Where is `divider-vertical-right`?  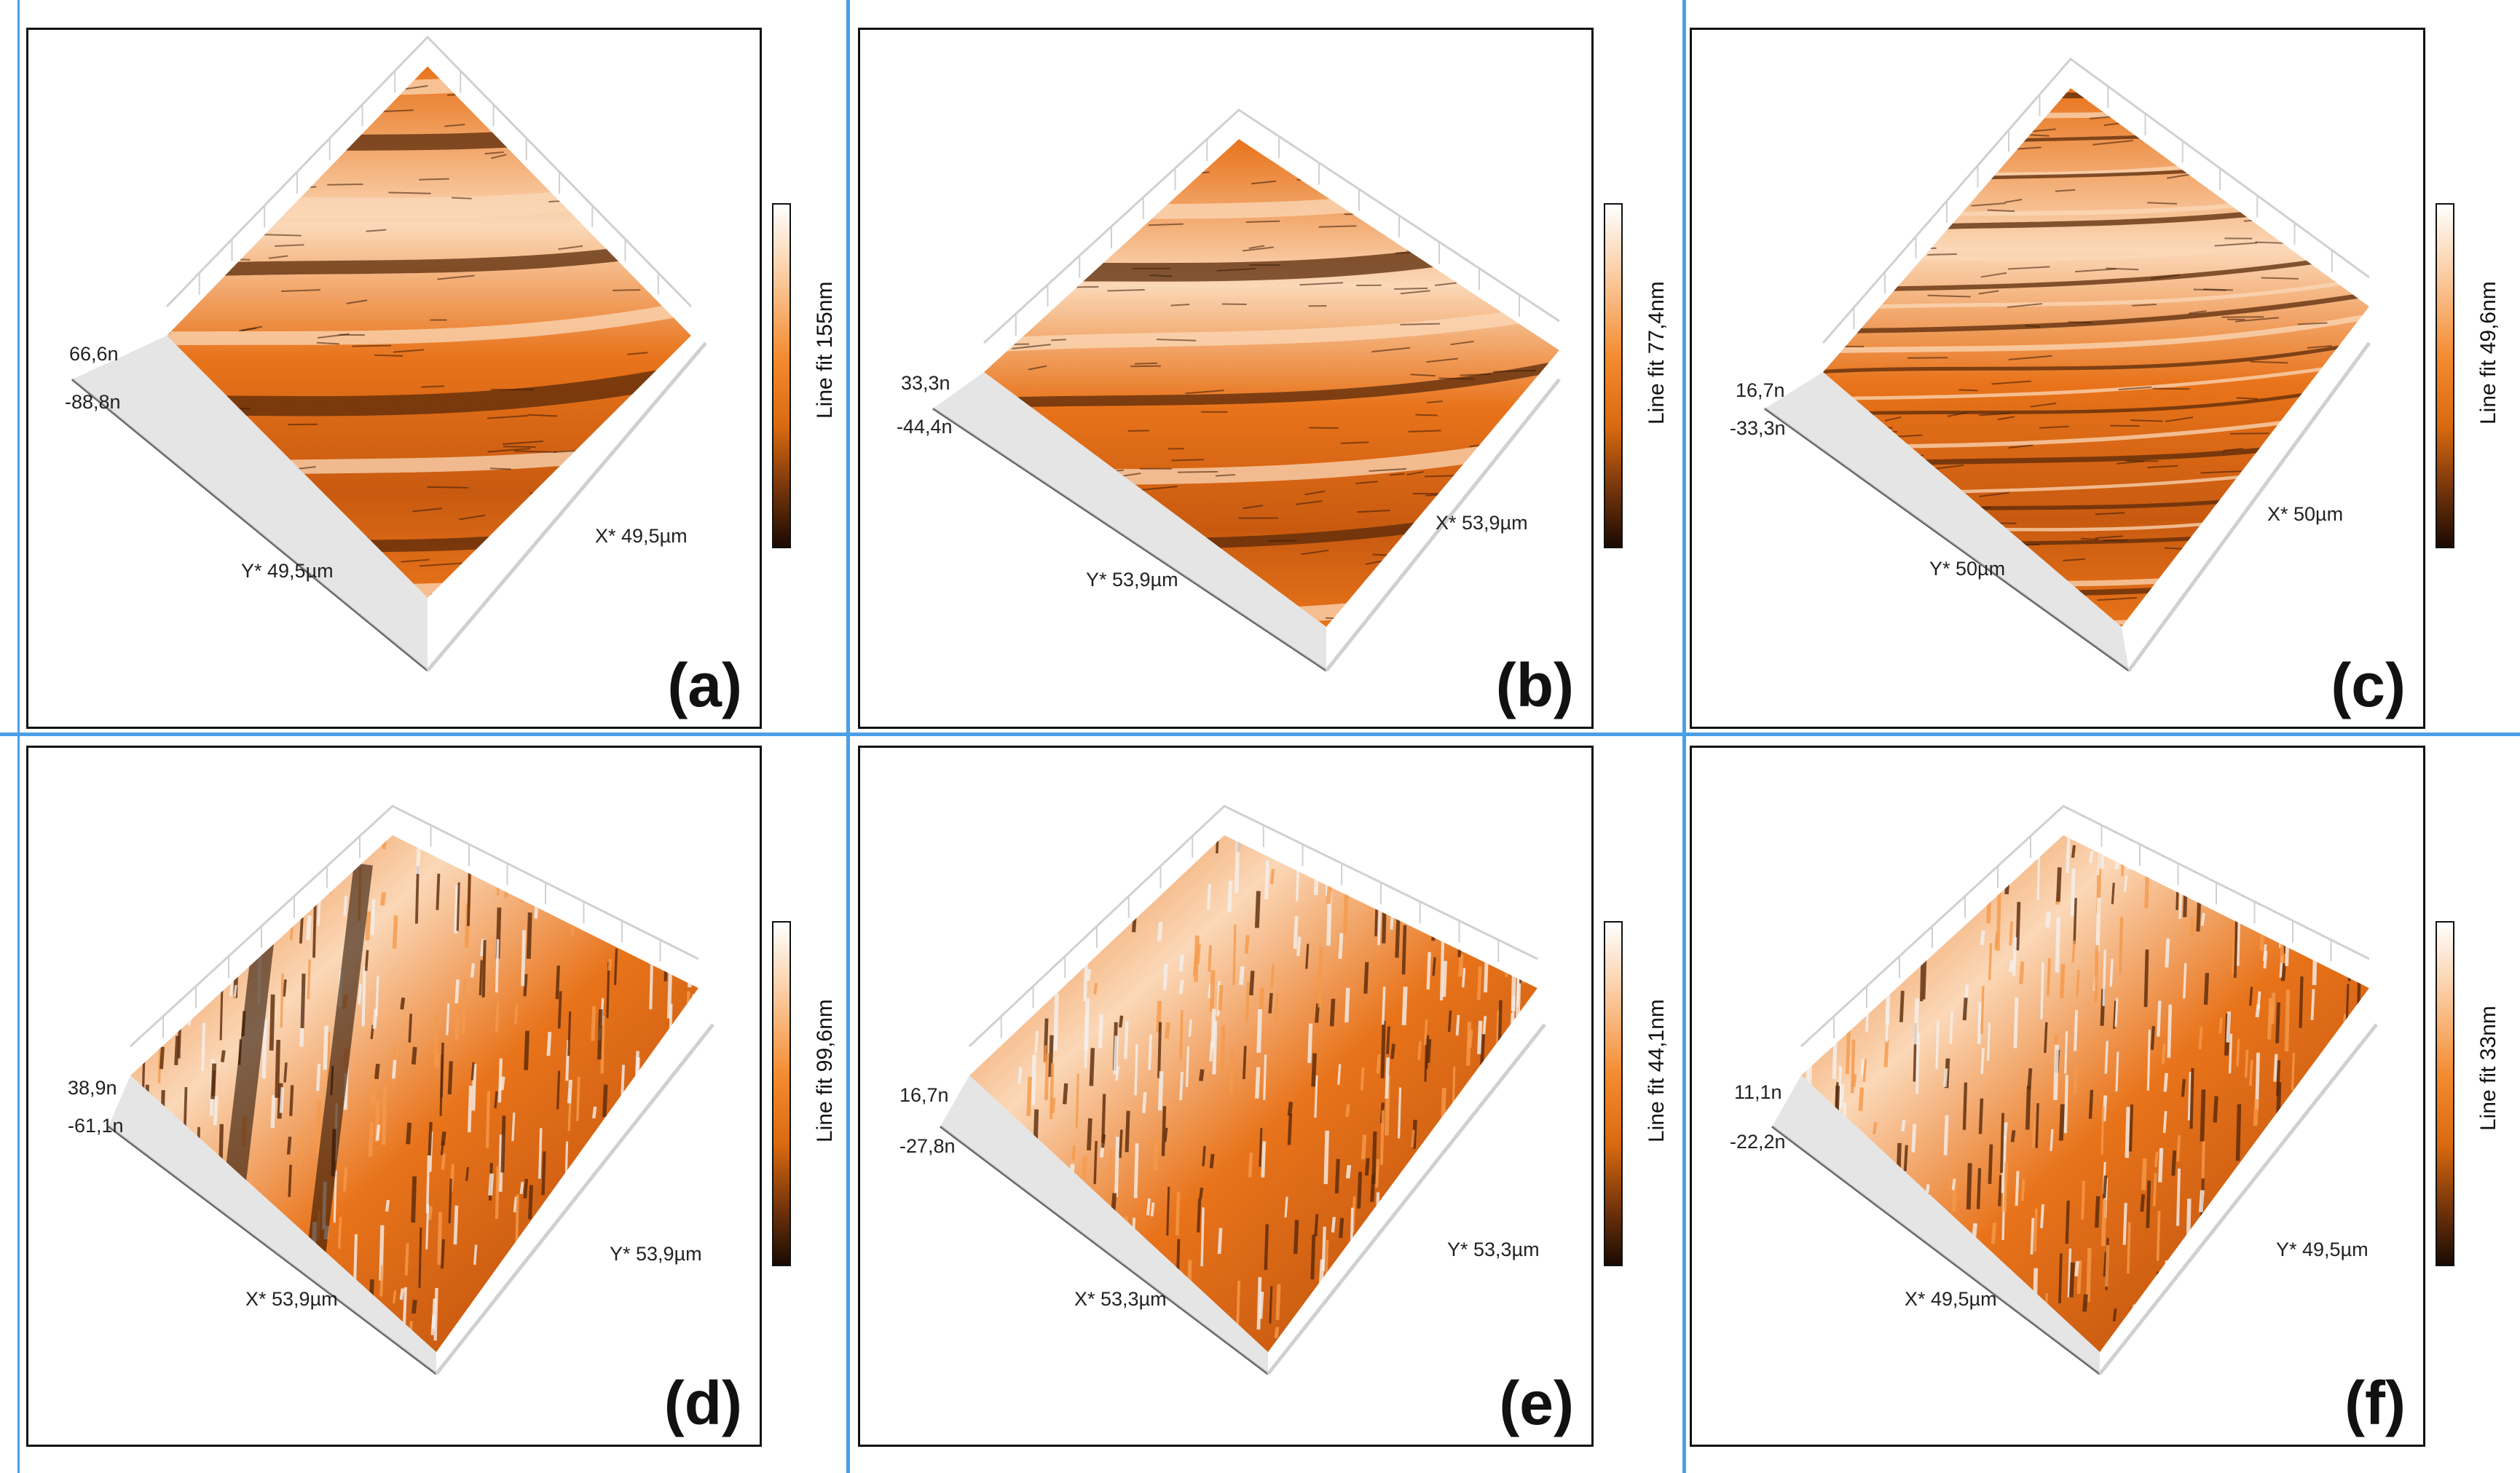 divider-vertical-right is located at coordinates (1684, 737).